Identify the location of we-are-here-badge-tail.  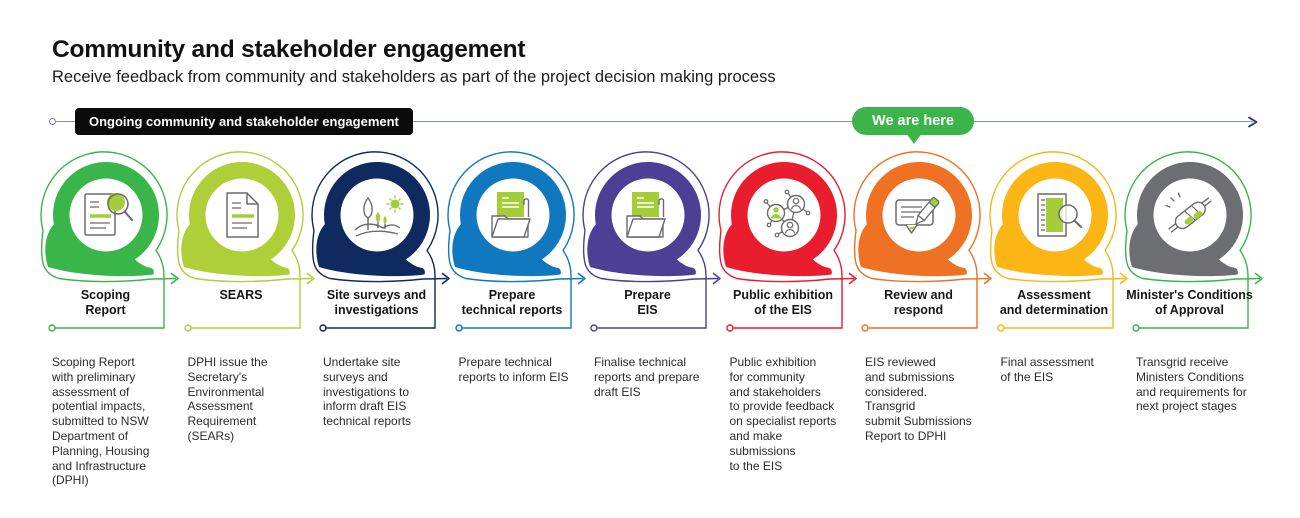
(914, 138).